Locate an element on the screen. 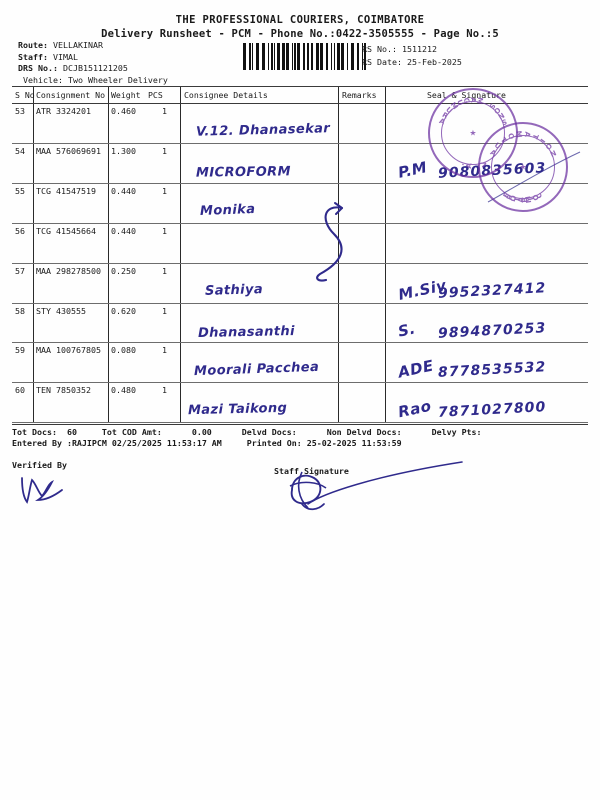 The image size is (600, 800). vehicle-value: Two Wheeler Delivery is located at coordinates (117, 79).